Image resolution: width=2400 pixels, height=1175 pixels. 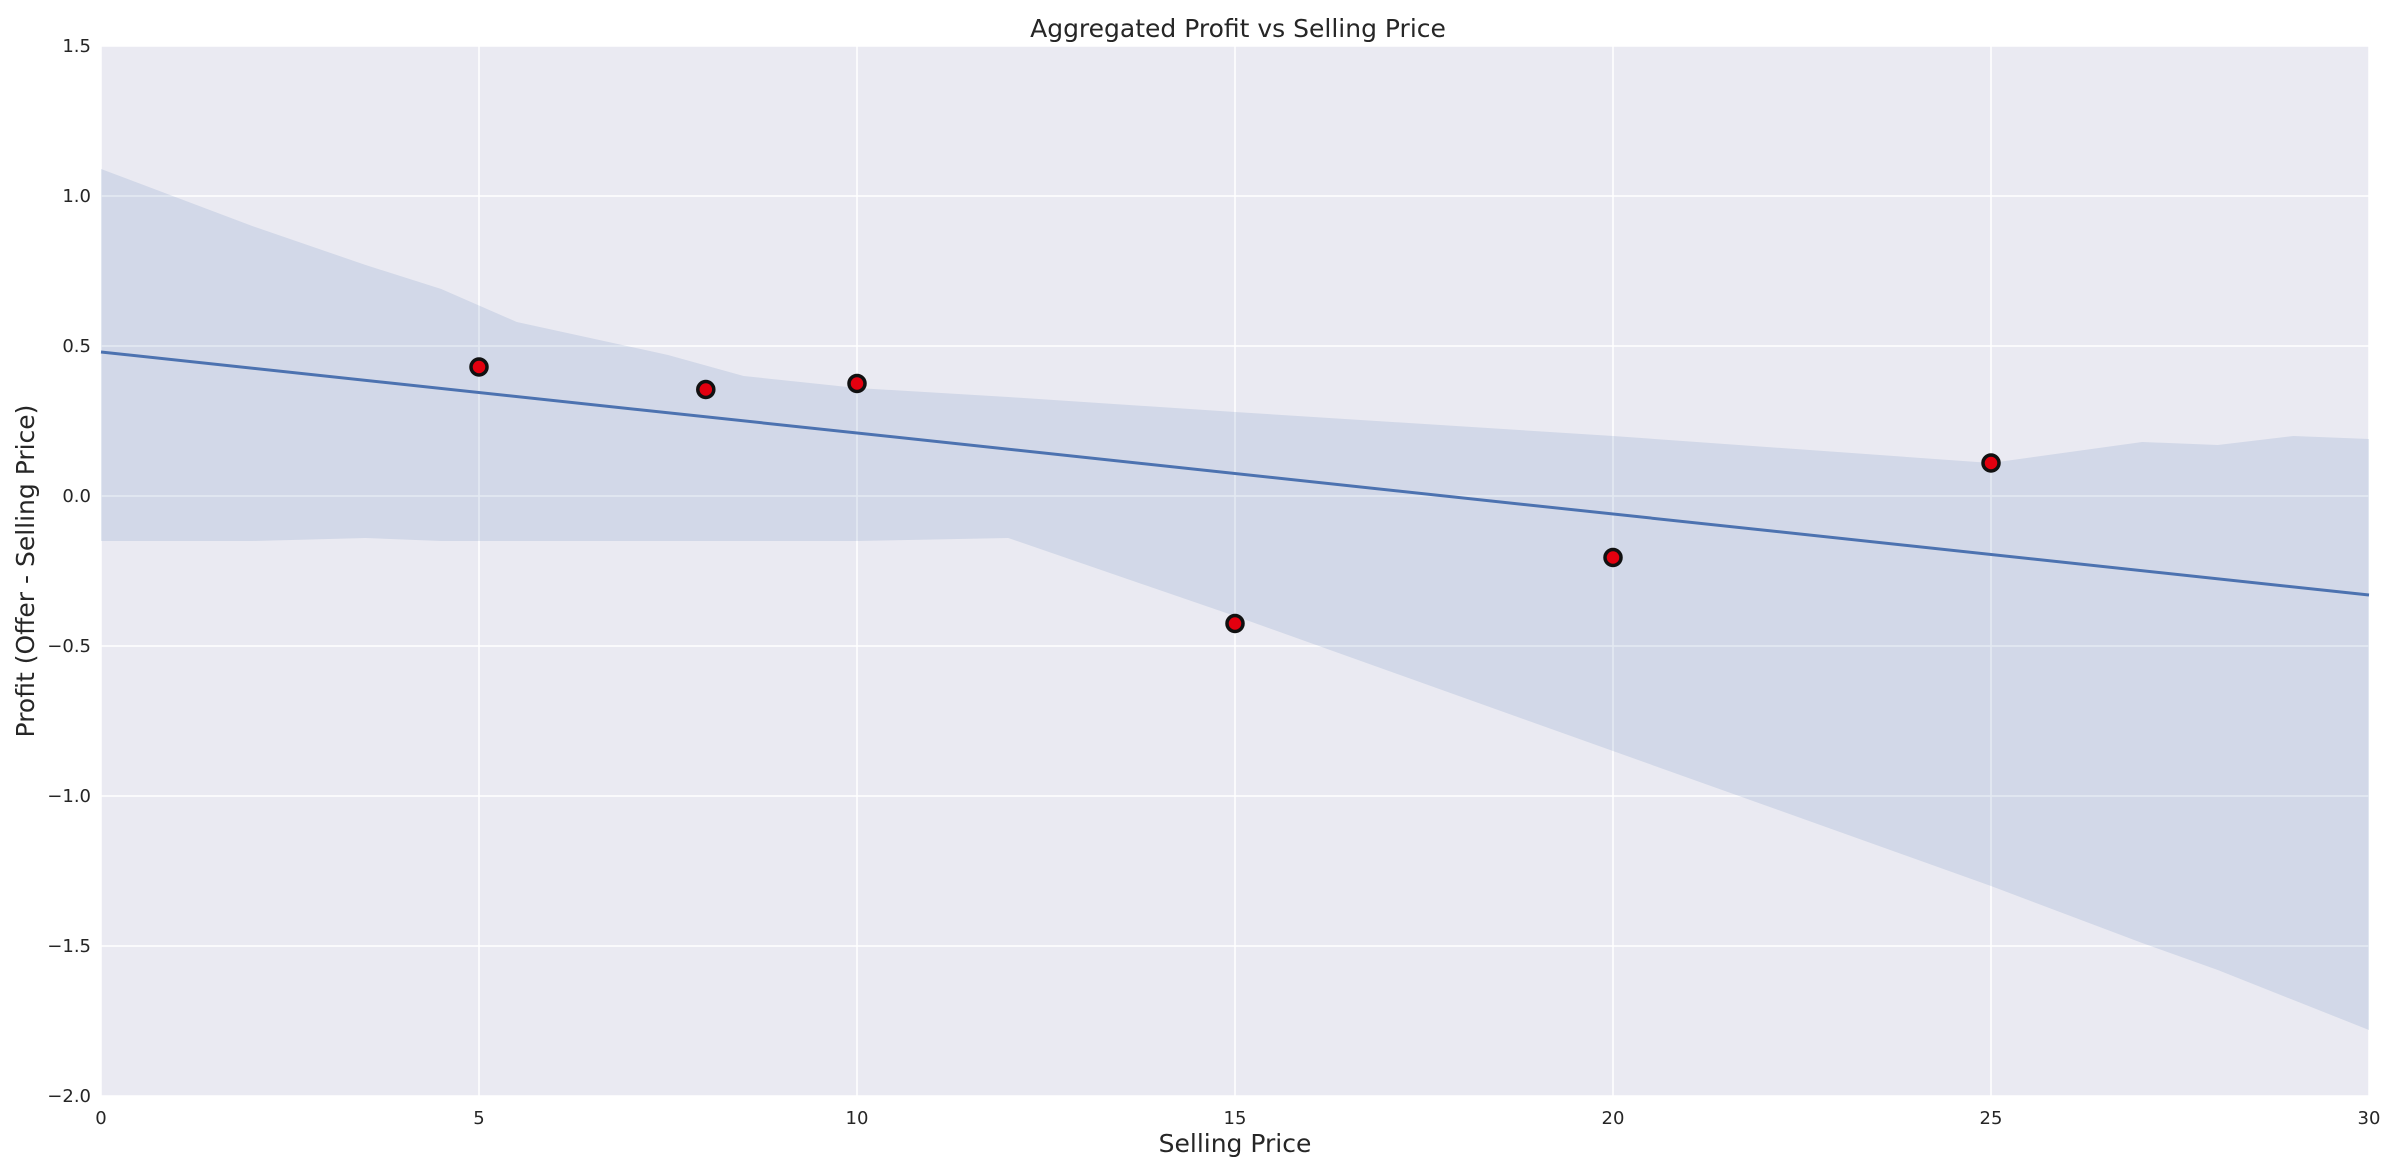 I want to click on x-tick-label: 15, so click(x=1235, y=1118).